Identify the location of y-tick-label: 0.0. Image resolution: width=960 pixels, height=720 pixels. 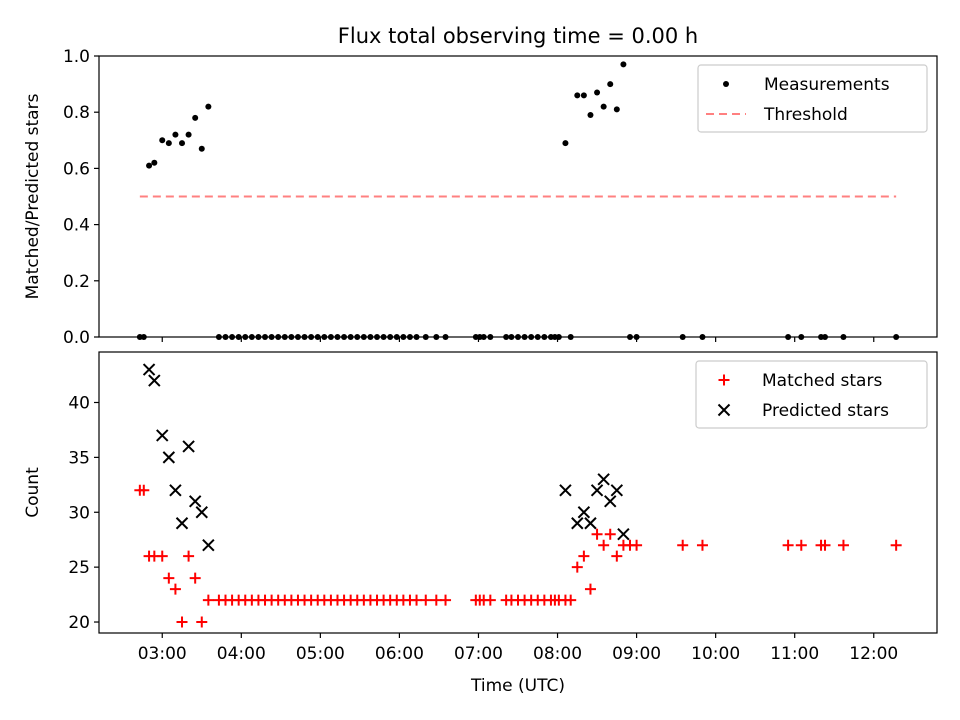
(76, 338).